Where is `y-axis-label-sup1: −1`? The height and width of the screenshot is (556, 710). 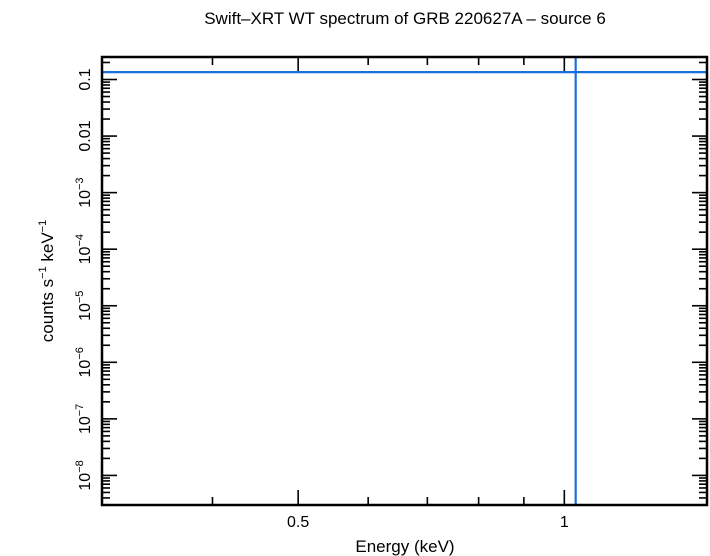
y-axis-label-sup1: −1 is located at coordinates (43, 272).